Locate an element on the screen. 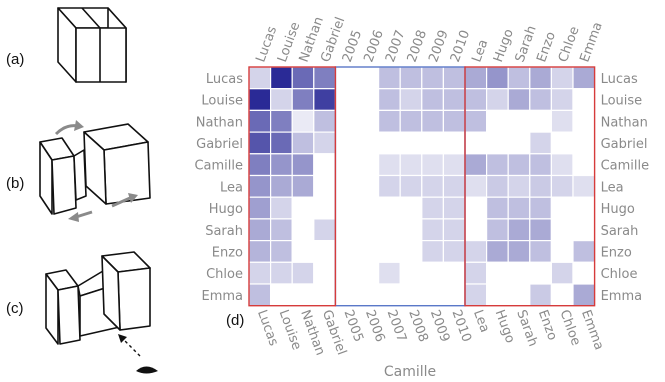 The height and width of the screenshot is (382, 665). row-label-left: Lea is located at coordinates (231, 187).